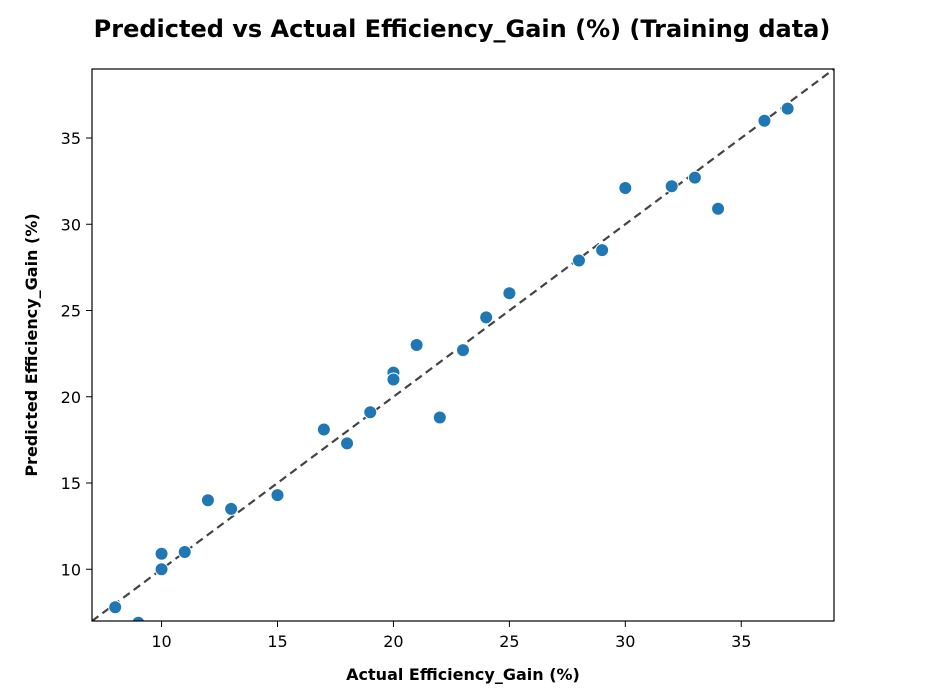 Image resolution: width=925 pixels, height=700 pixels. Describe the element at coordinates (76, 354) in the screenshot. I see `y-axis-ticks: 10 15 20 25 30 35` at that location.